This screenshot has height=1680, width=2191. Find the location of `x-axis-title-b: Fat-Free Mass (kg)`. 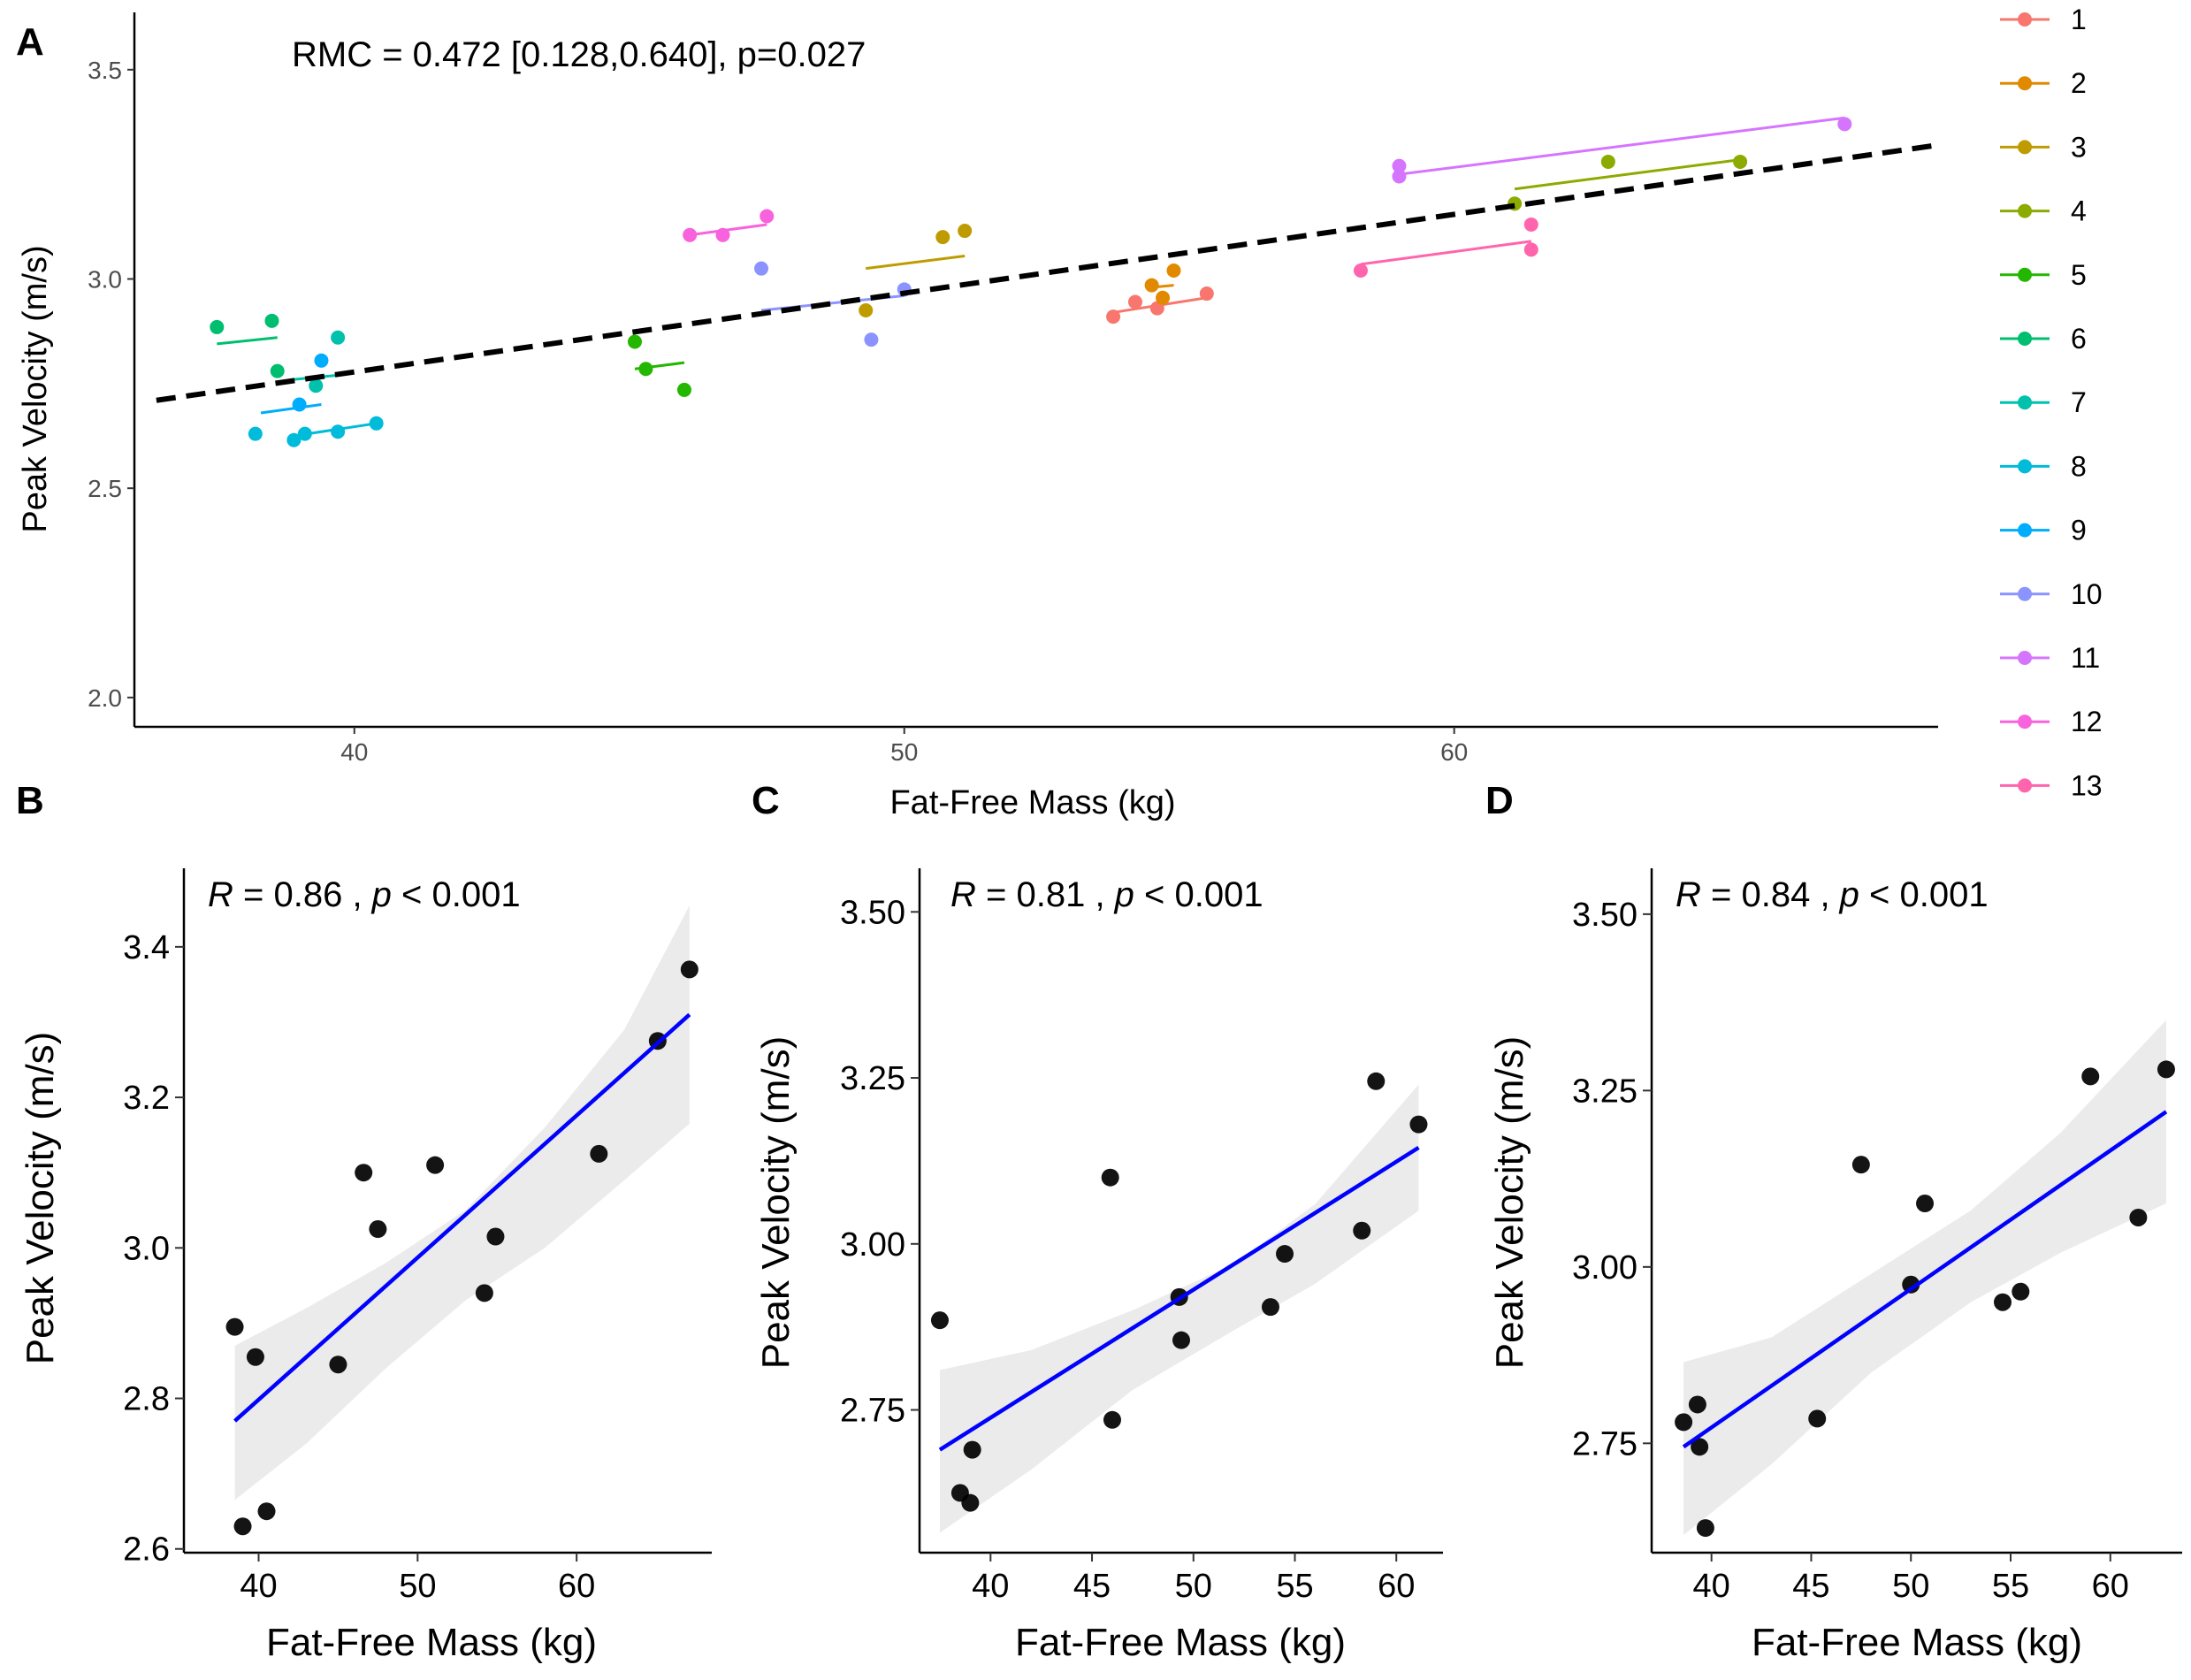

x-axis-title-b: Fat-Free Mass (kg) is located at coordinates (431, 1642).